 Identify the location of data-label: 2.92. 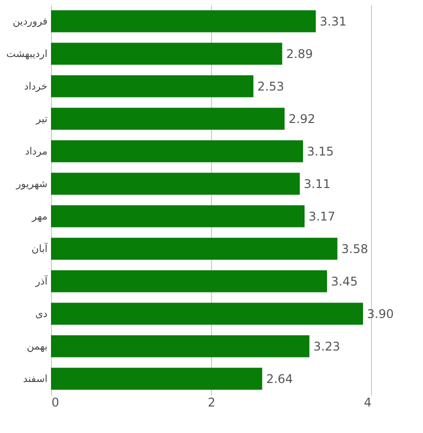
(302, 119).